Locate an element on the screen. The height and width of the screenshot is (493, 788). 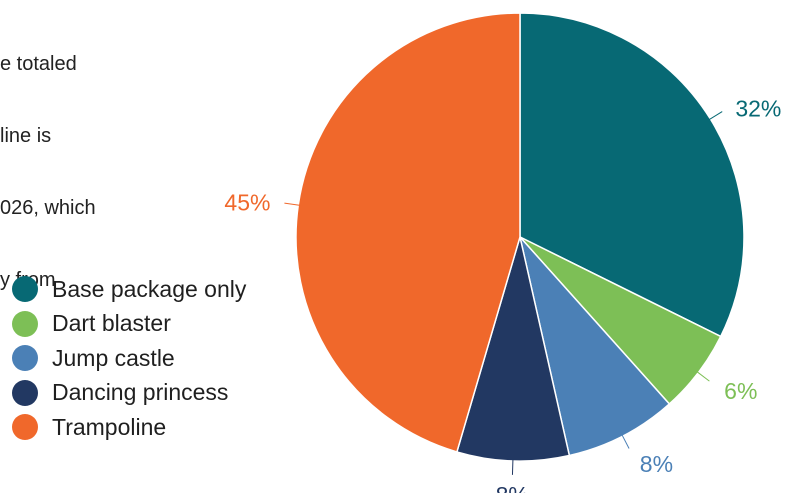
legend-item-dart-blaster: Dart blaster is located at coordinates (129, 324).